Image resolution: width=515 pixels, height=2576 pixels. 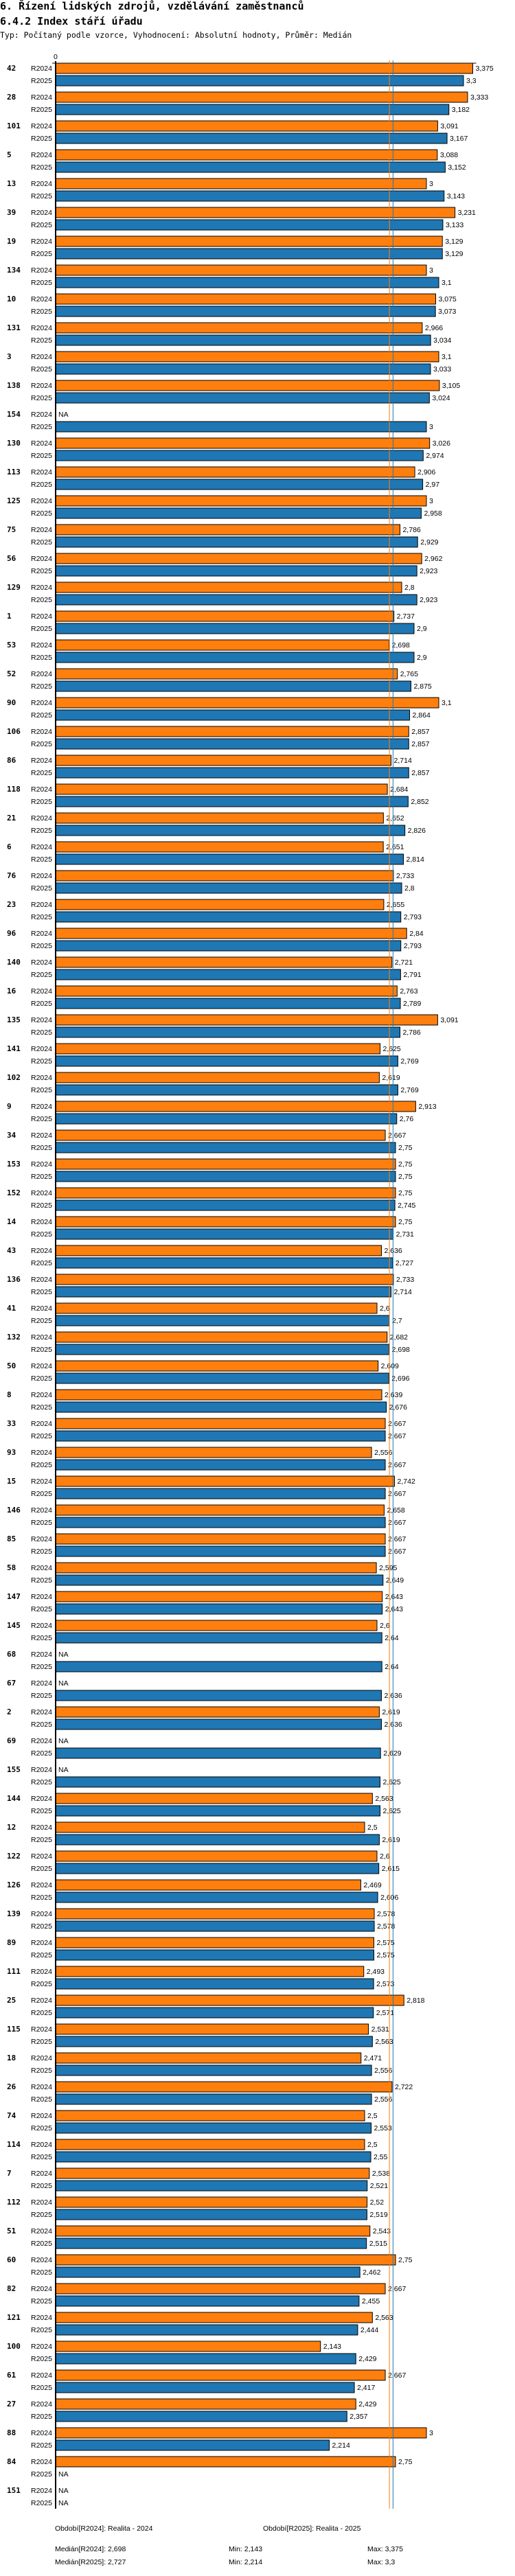 I want to click on median-2024: Medián[R2024]: 2,698, so click(x=90, y=2549).